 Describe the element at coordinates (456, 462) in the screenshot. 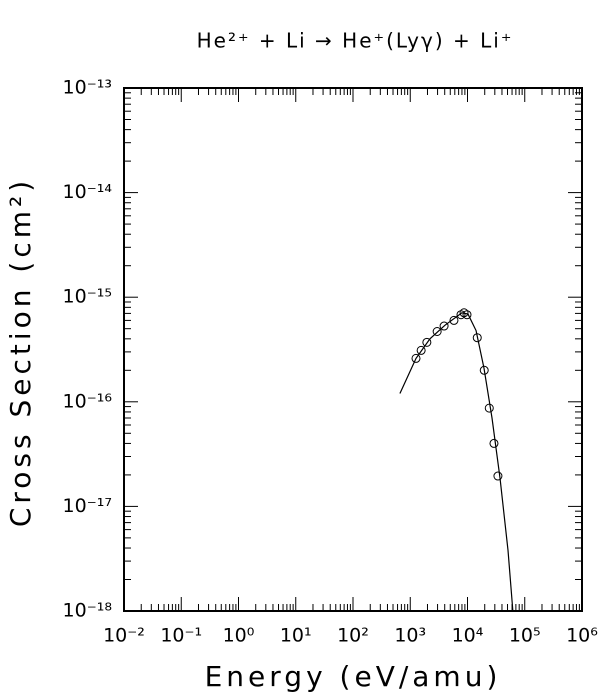

I see `fit-line` at that location.